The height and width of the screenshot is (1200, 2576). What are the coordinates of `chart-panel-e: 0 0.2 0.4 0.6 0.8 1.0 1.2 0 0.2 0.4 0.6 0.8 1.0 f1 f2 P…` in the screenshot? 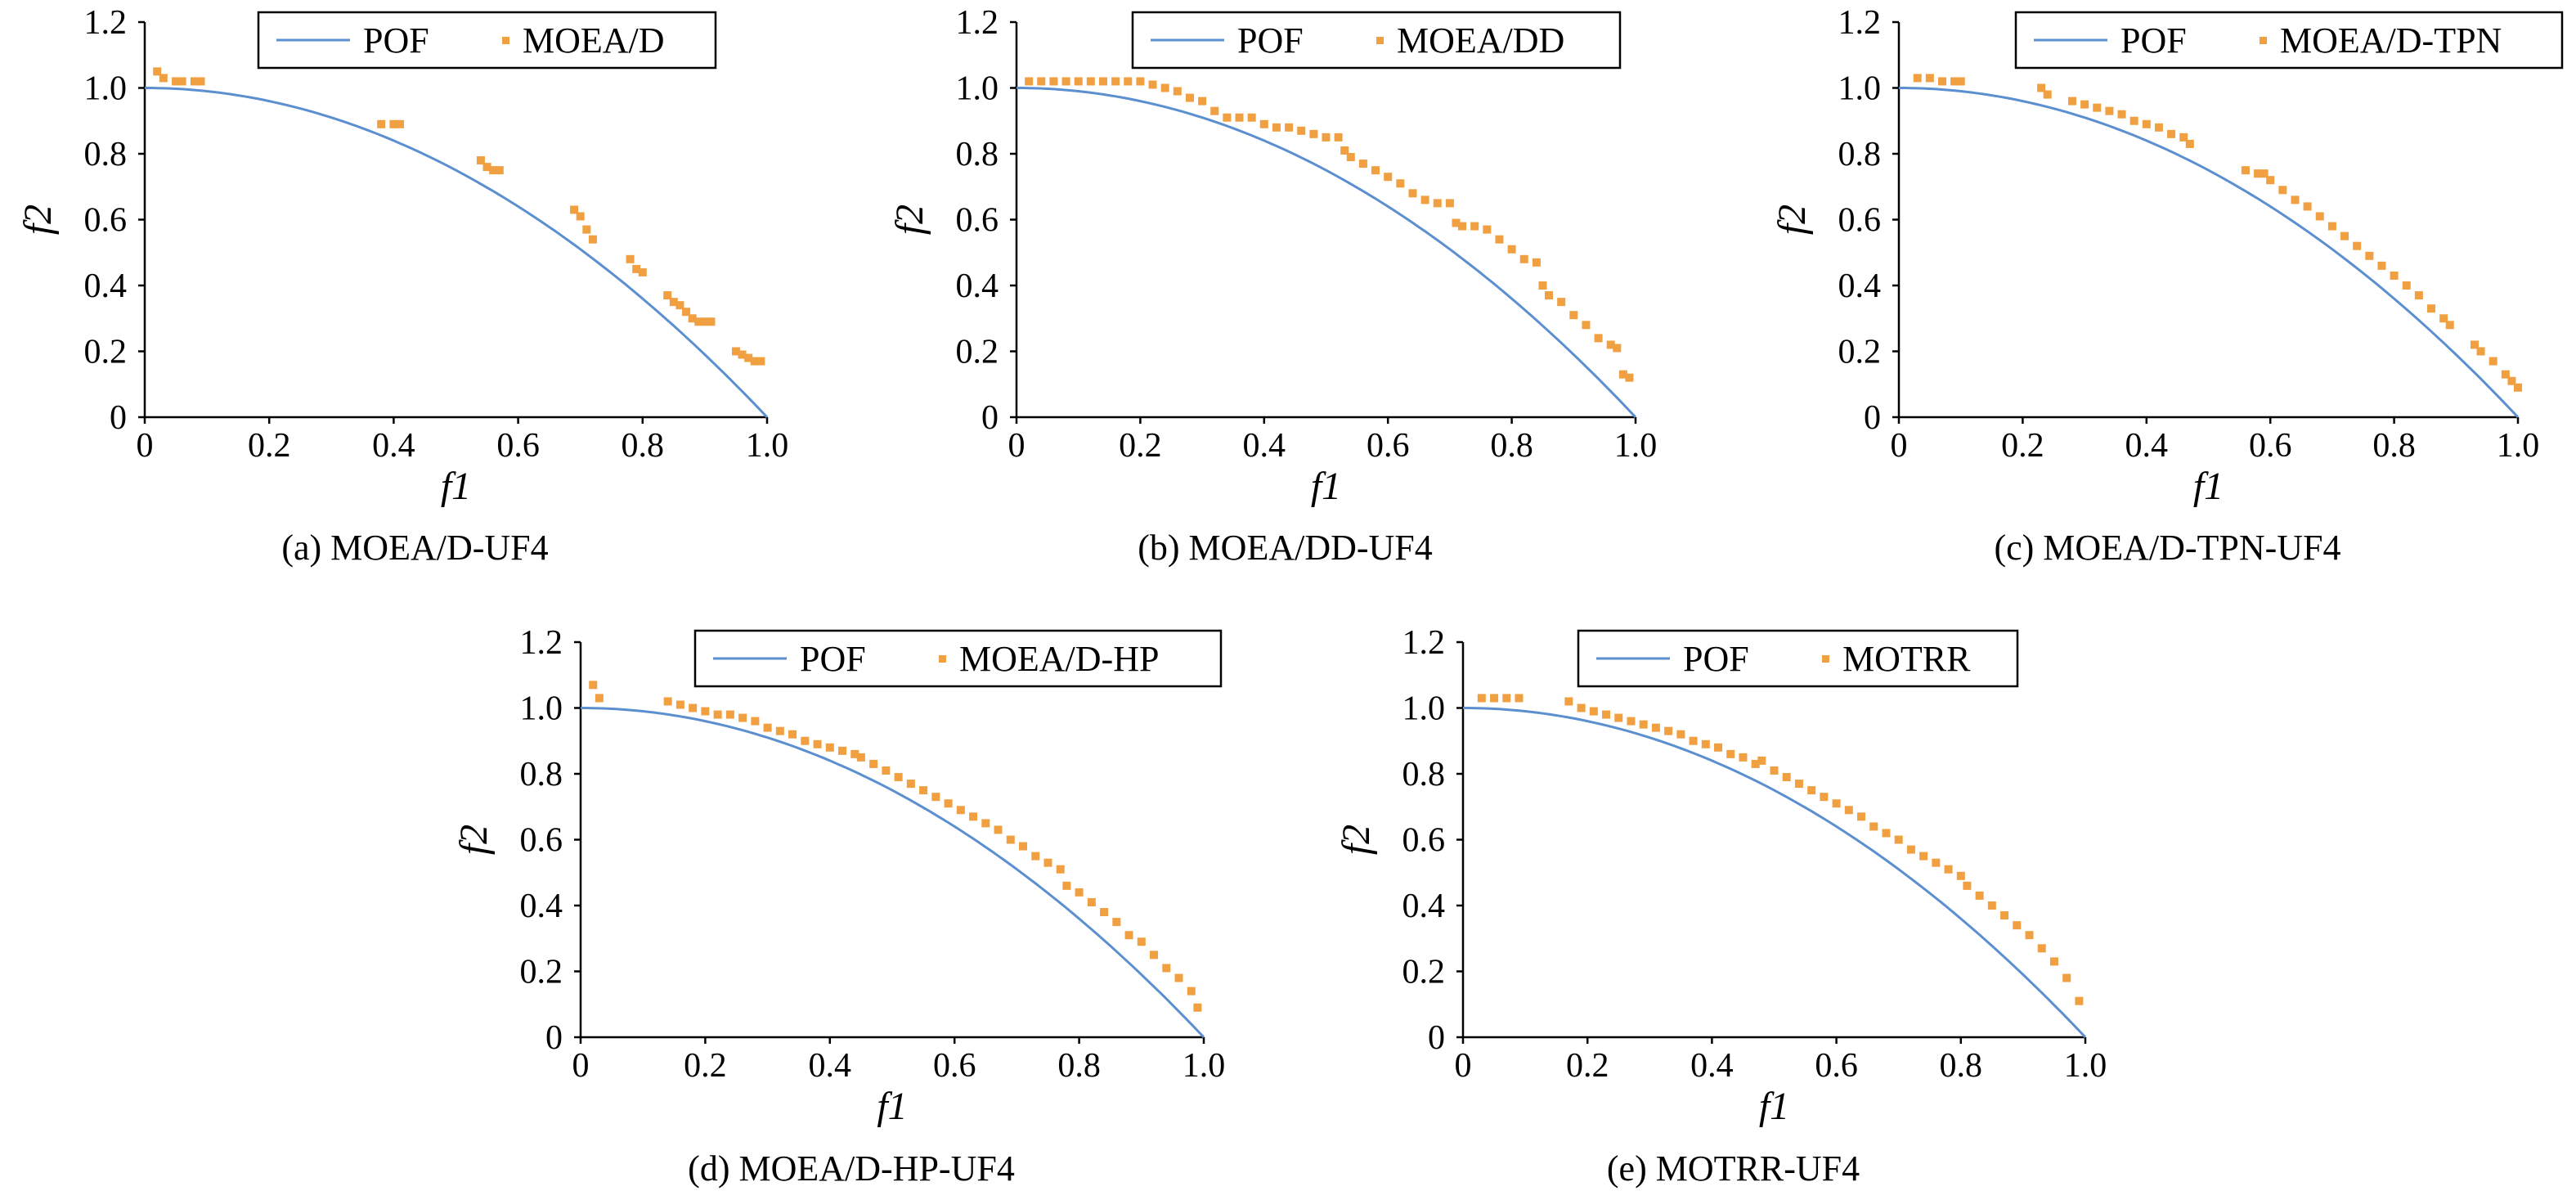 It's located at (1721, 906).